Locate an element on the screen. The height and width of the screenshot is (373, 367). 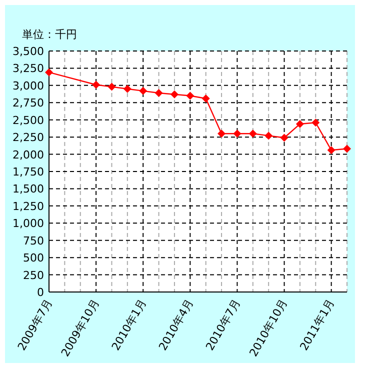
y-tick-label: 3,250 is located at coordinates (28, 69).